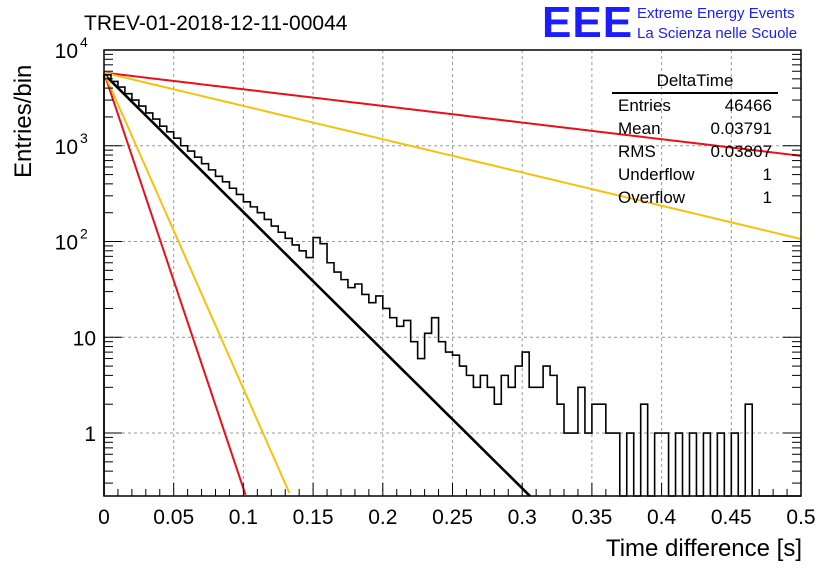 Image resolution: width=836 pixels, height=572 pixels. Describe the element at coordinates (695, 105) in the screenshot. I see `stats-row-entries: Entries 46466` at that location.